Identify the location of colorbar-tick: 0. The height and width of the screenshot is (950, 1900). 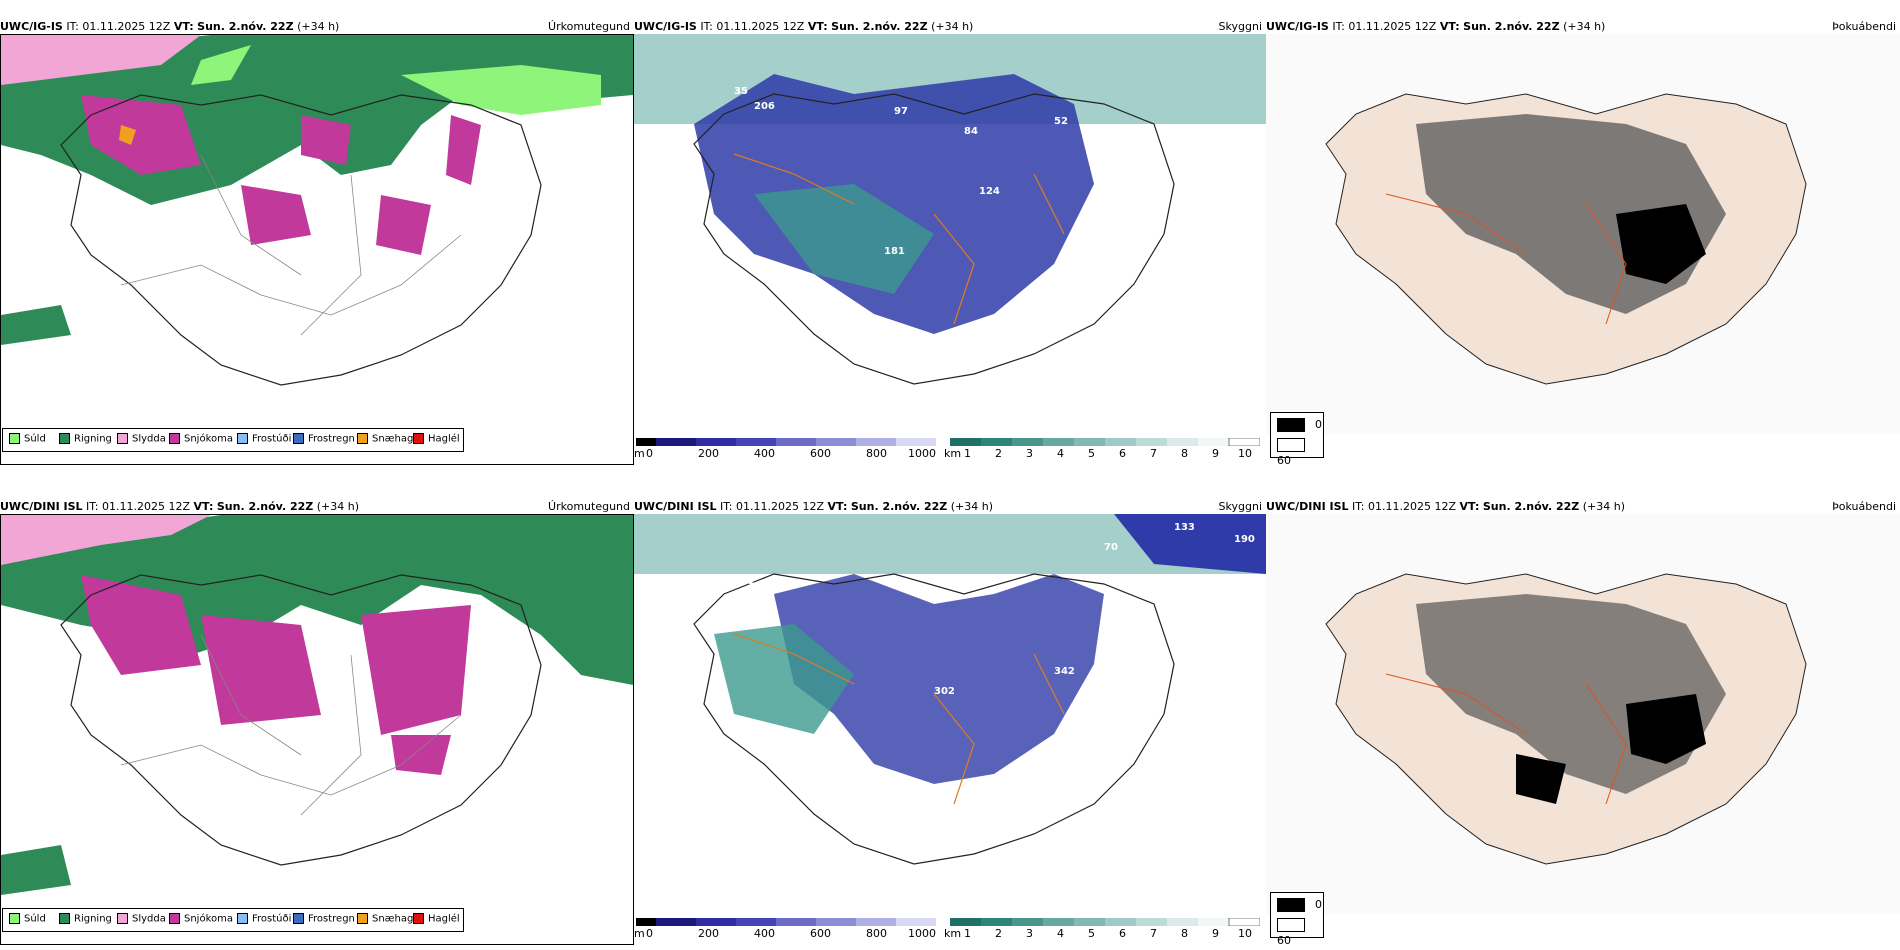
(649, 453).